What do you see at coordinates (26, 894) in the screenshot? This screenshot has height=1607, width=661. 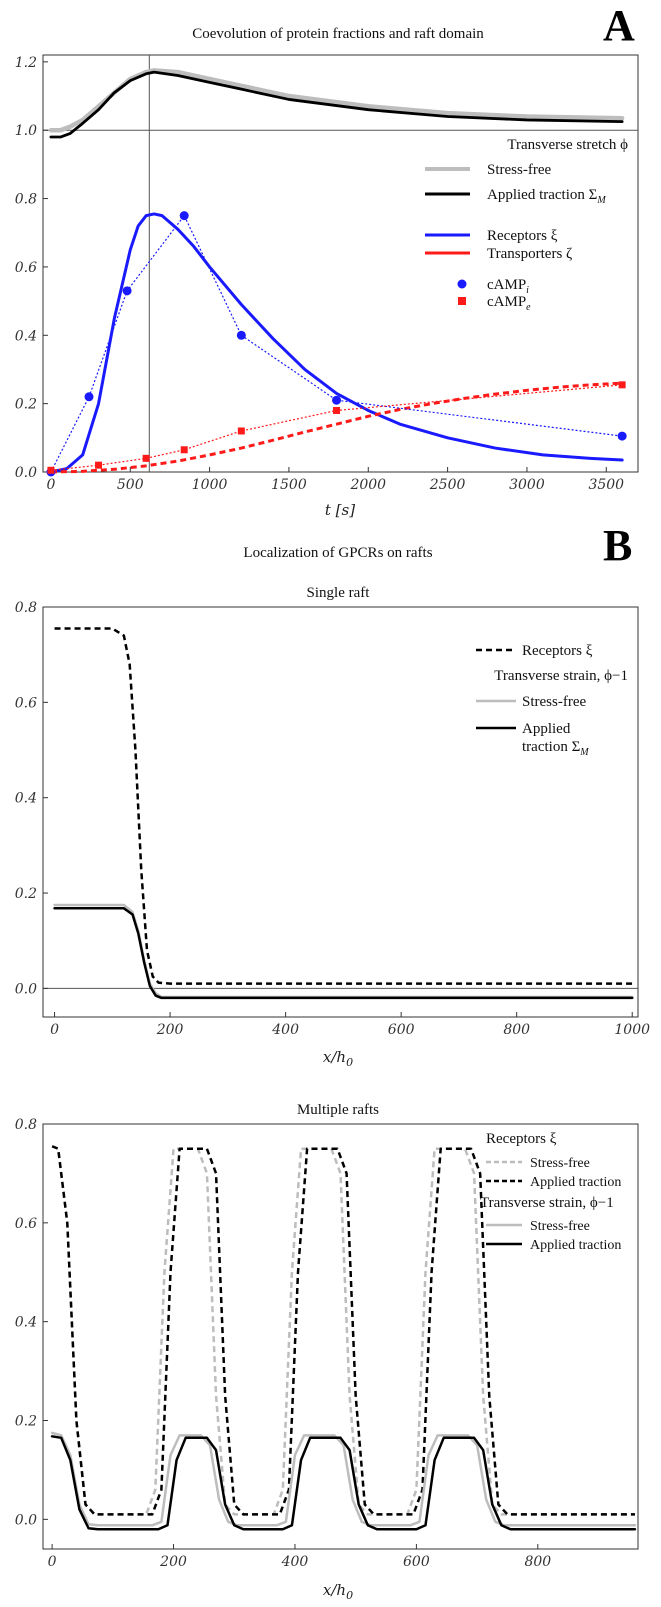 I see `b1-ytick-label: 0.2` at bounding box center [26, 894].